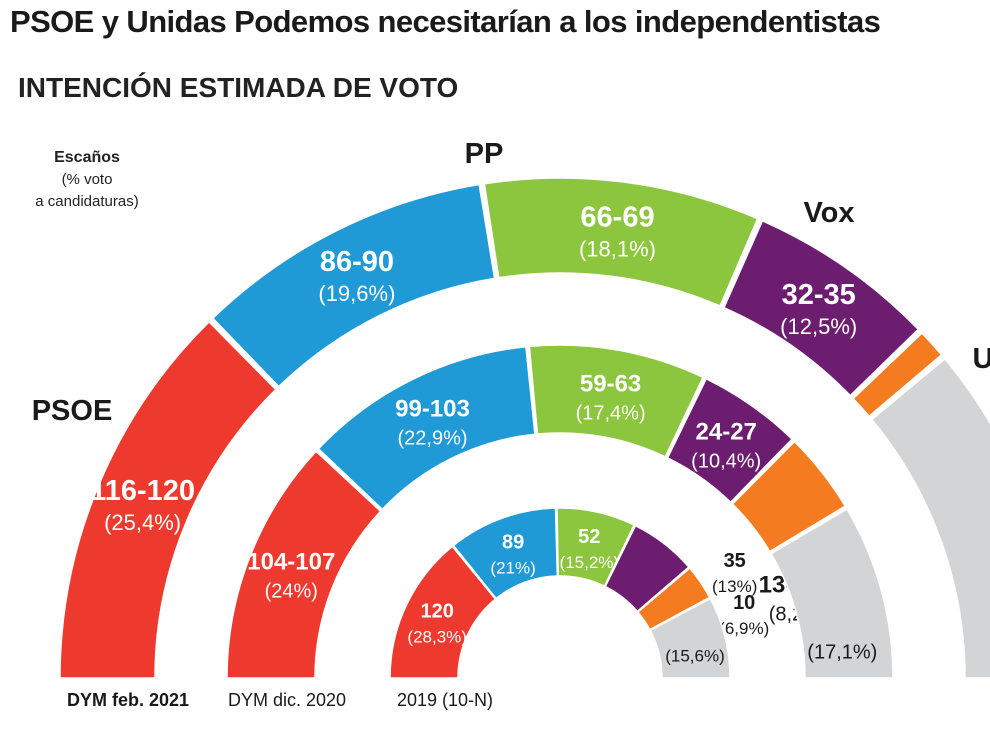 This screenshot has width=990, height=742. Describe the element at coordinates (432, 439) in the screenshot. I see `pct-label-pp-ring-2: (22,9%)` at that location.